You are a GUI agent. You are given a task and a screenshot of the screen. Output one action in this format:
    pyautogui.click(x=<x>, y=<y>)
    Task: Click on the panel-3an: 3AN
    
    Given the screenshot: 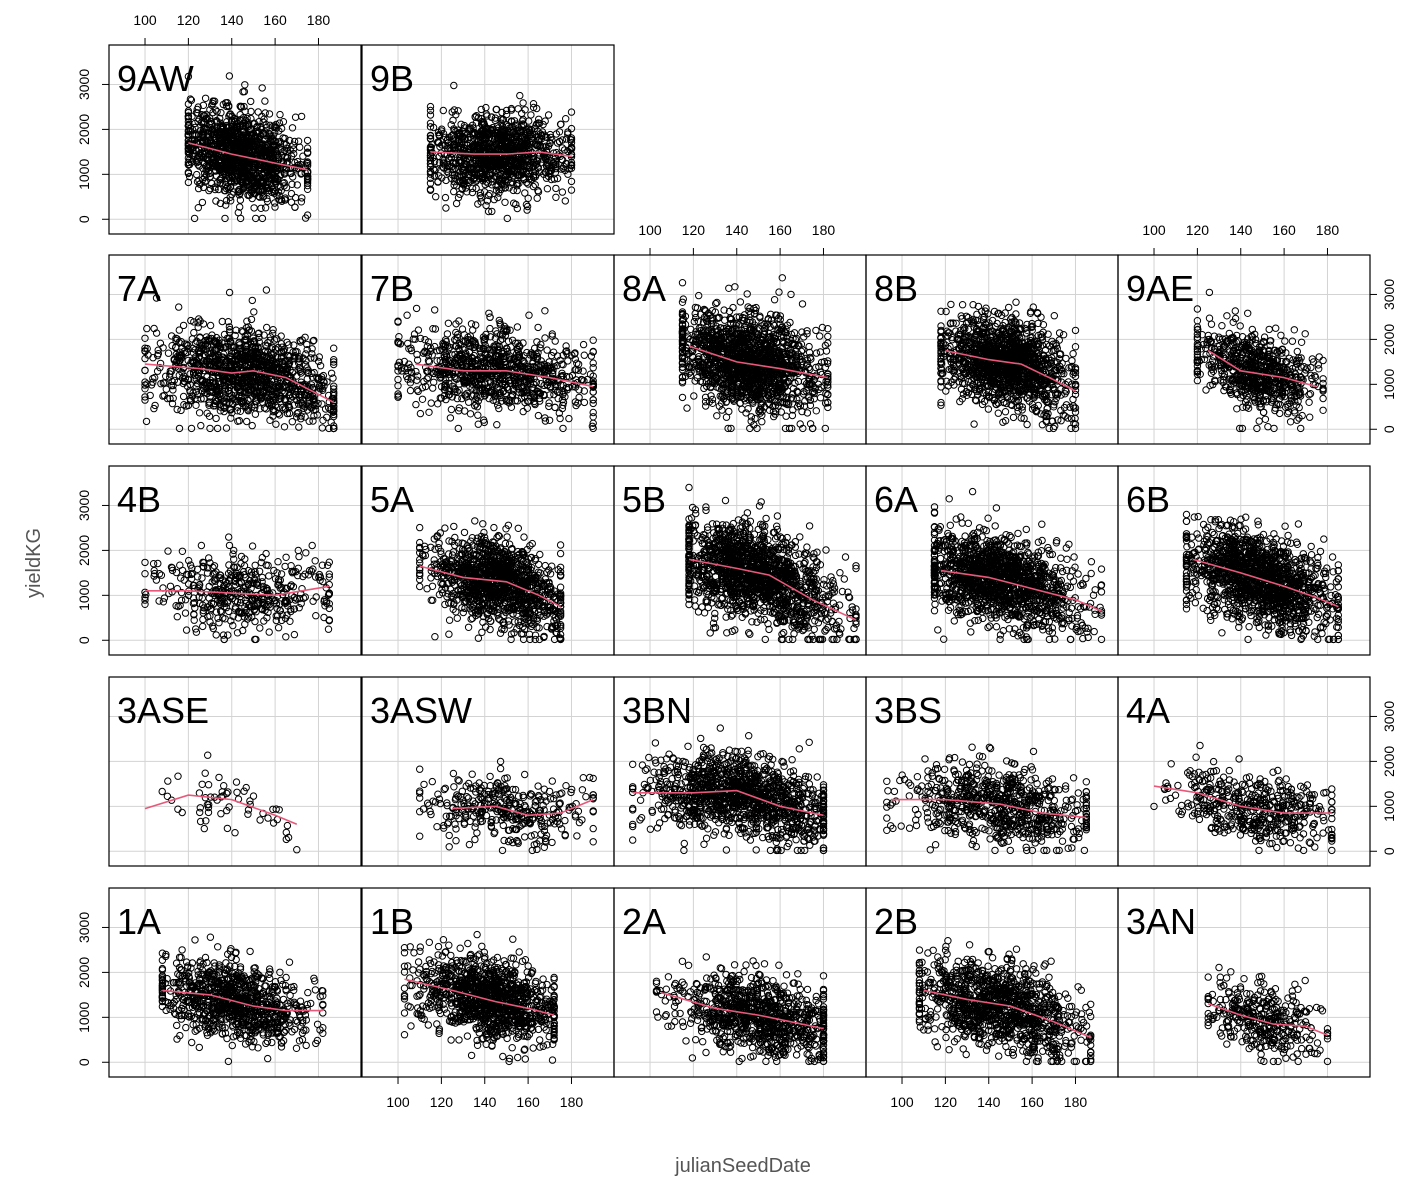 What is the action you would take?
    pyautogui.click(x=1244, y=982)
    